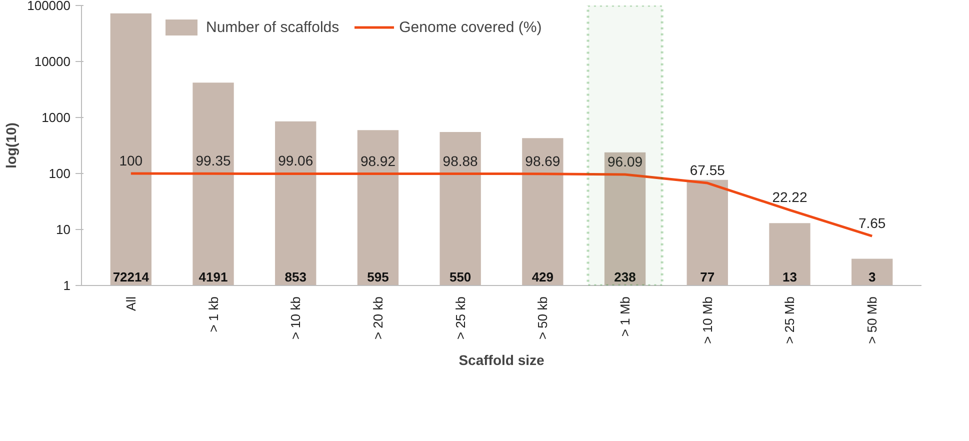 This screenshot has width=969, height=441. Describe the element at coordinates (790, 320) in the screenshot. I see `x-tick-label: > 25 Mb` at that location.